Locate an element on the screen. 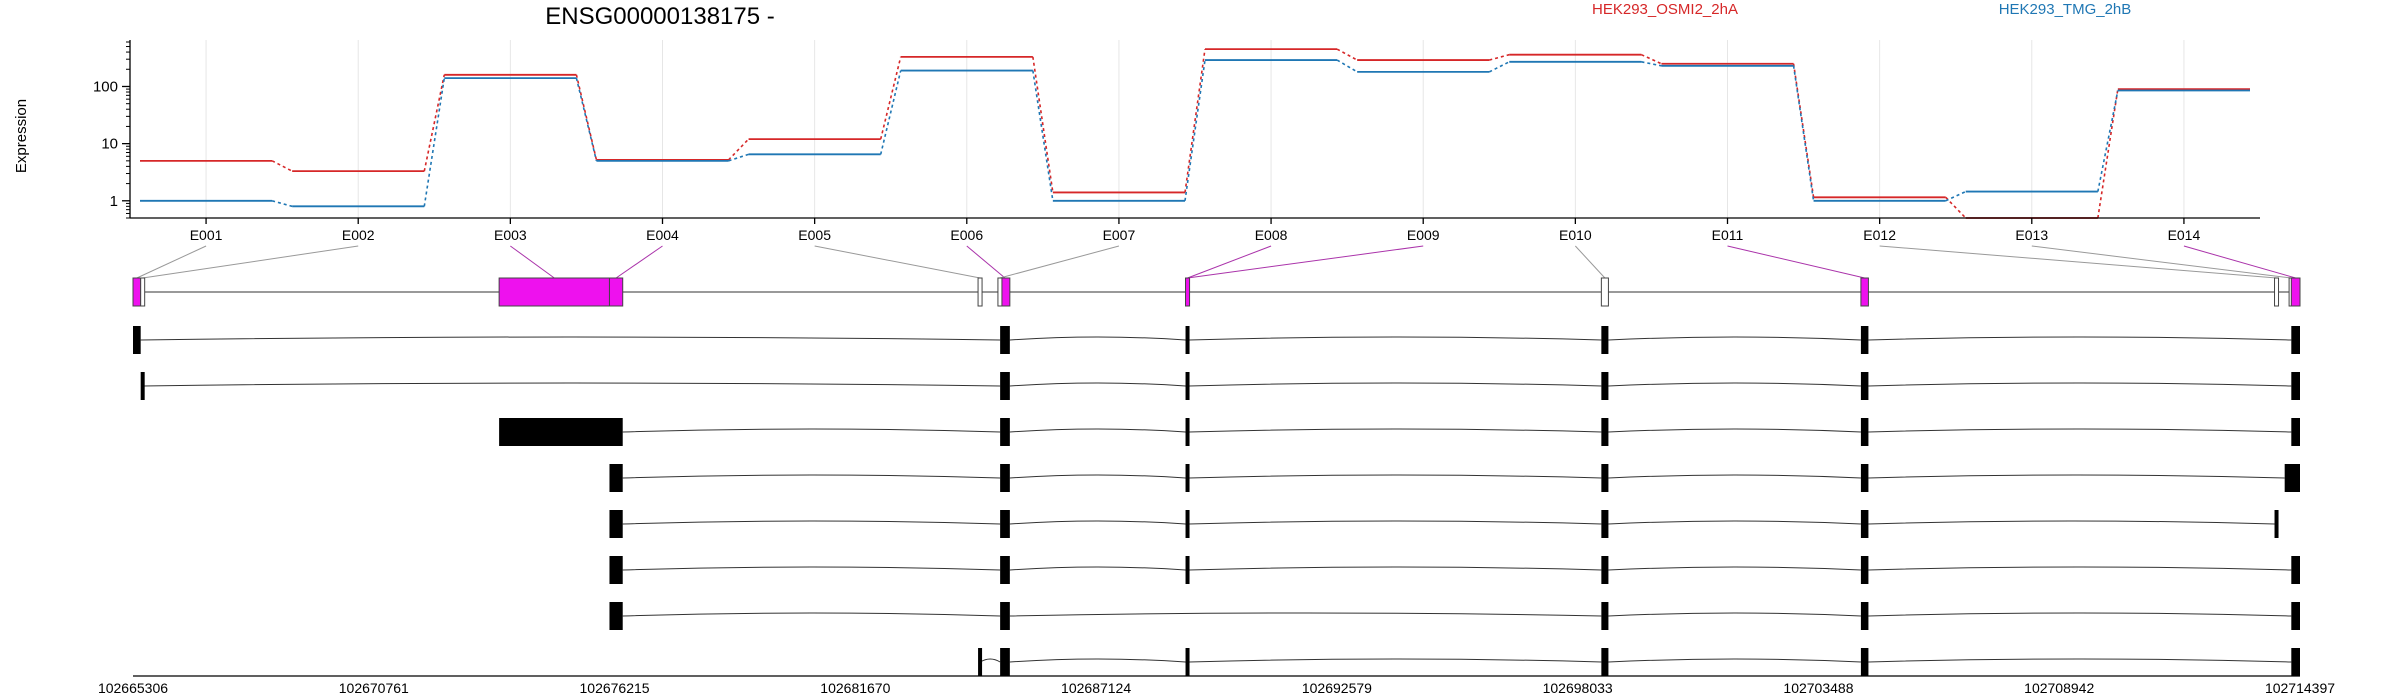  coord-label: 102698033 is located at coordinates (1578, 688).